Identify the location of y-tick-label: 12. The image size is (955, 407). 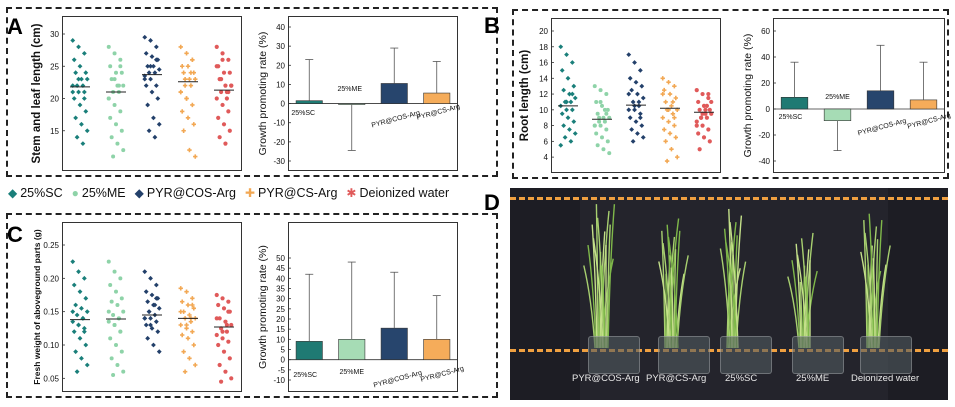
(543, 94).